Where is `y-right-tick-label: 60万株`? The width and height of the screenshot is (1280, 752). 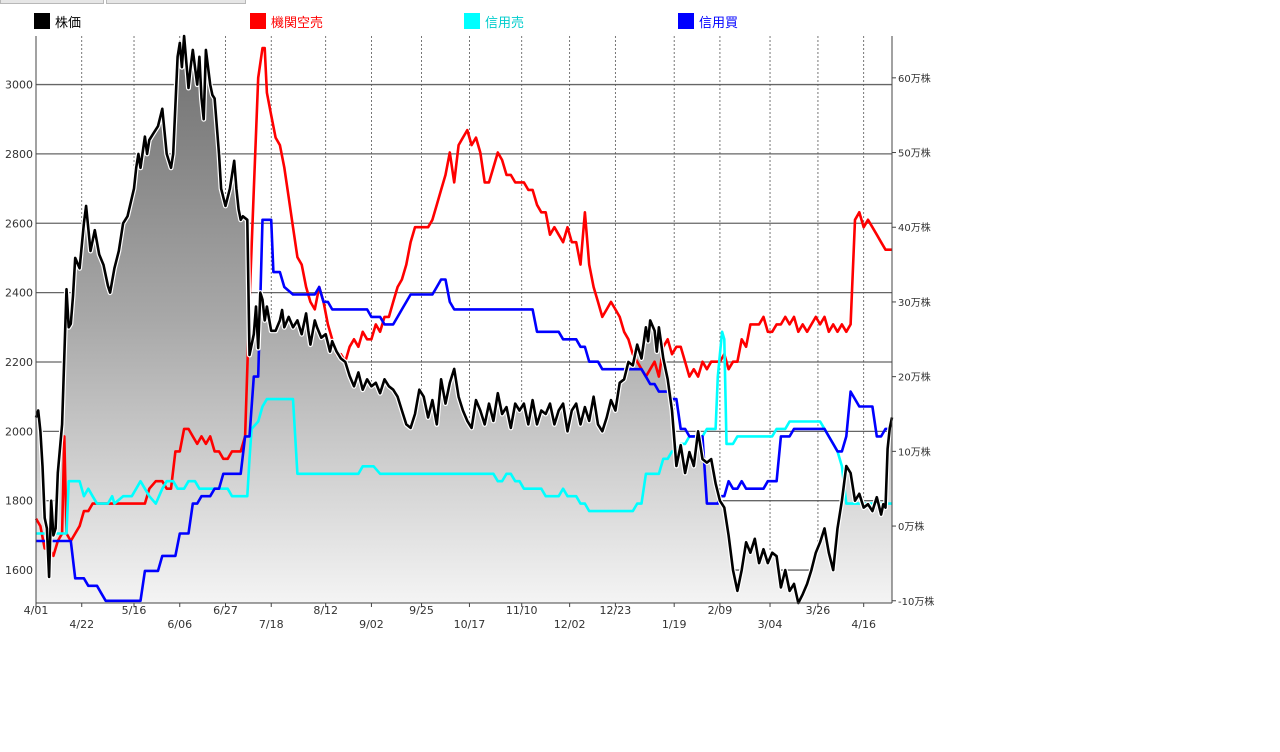
y-right-tick-label: 60万株 is located at coordinates (914, 78).